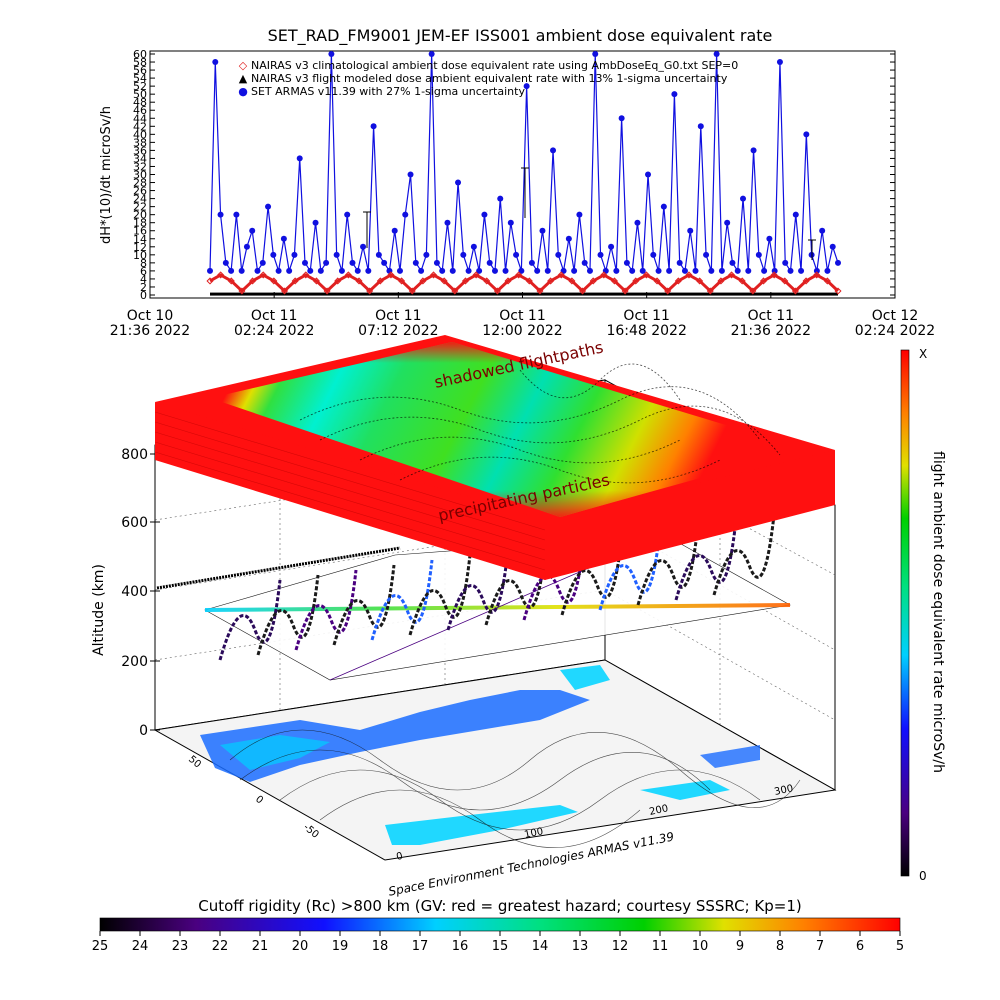 The image size is (1000, 1000). I want to click on y-tick-label: 42, so click(140, 126).